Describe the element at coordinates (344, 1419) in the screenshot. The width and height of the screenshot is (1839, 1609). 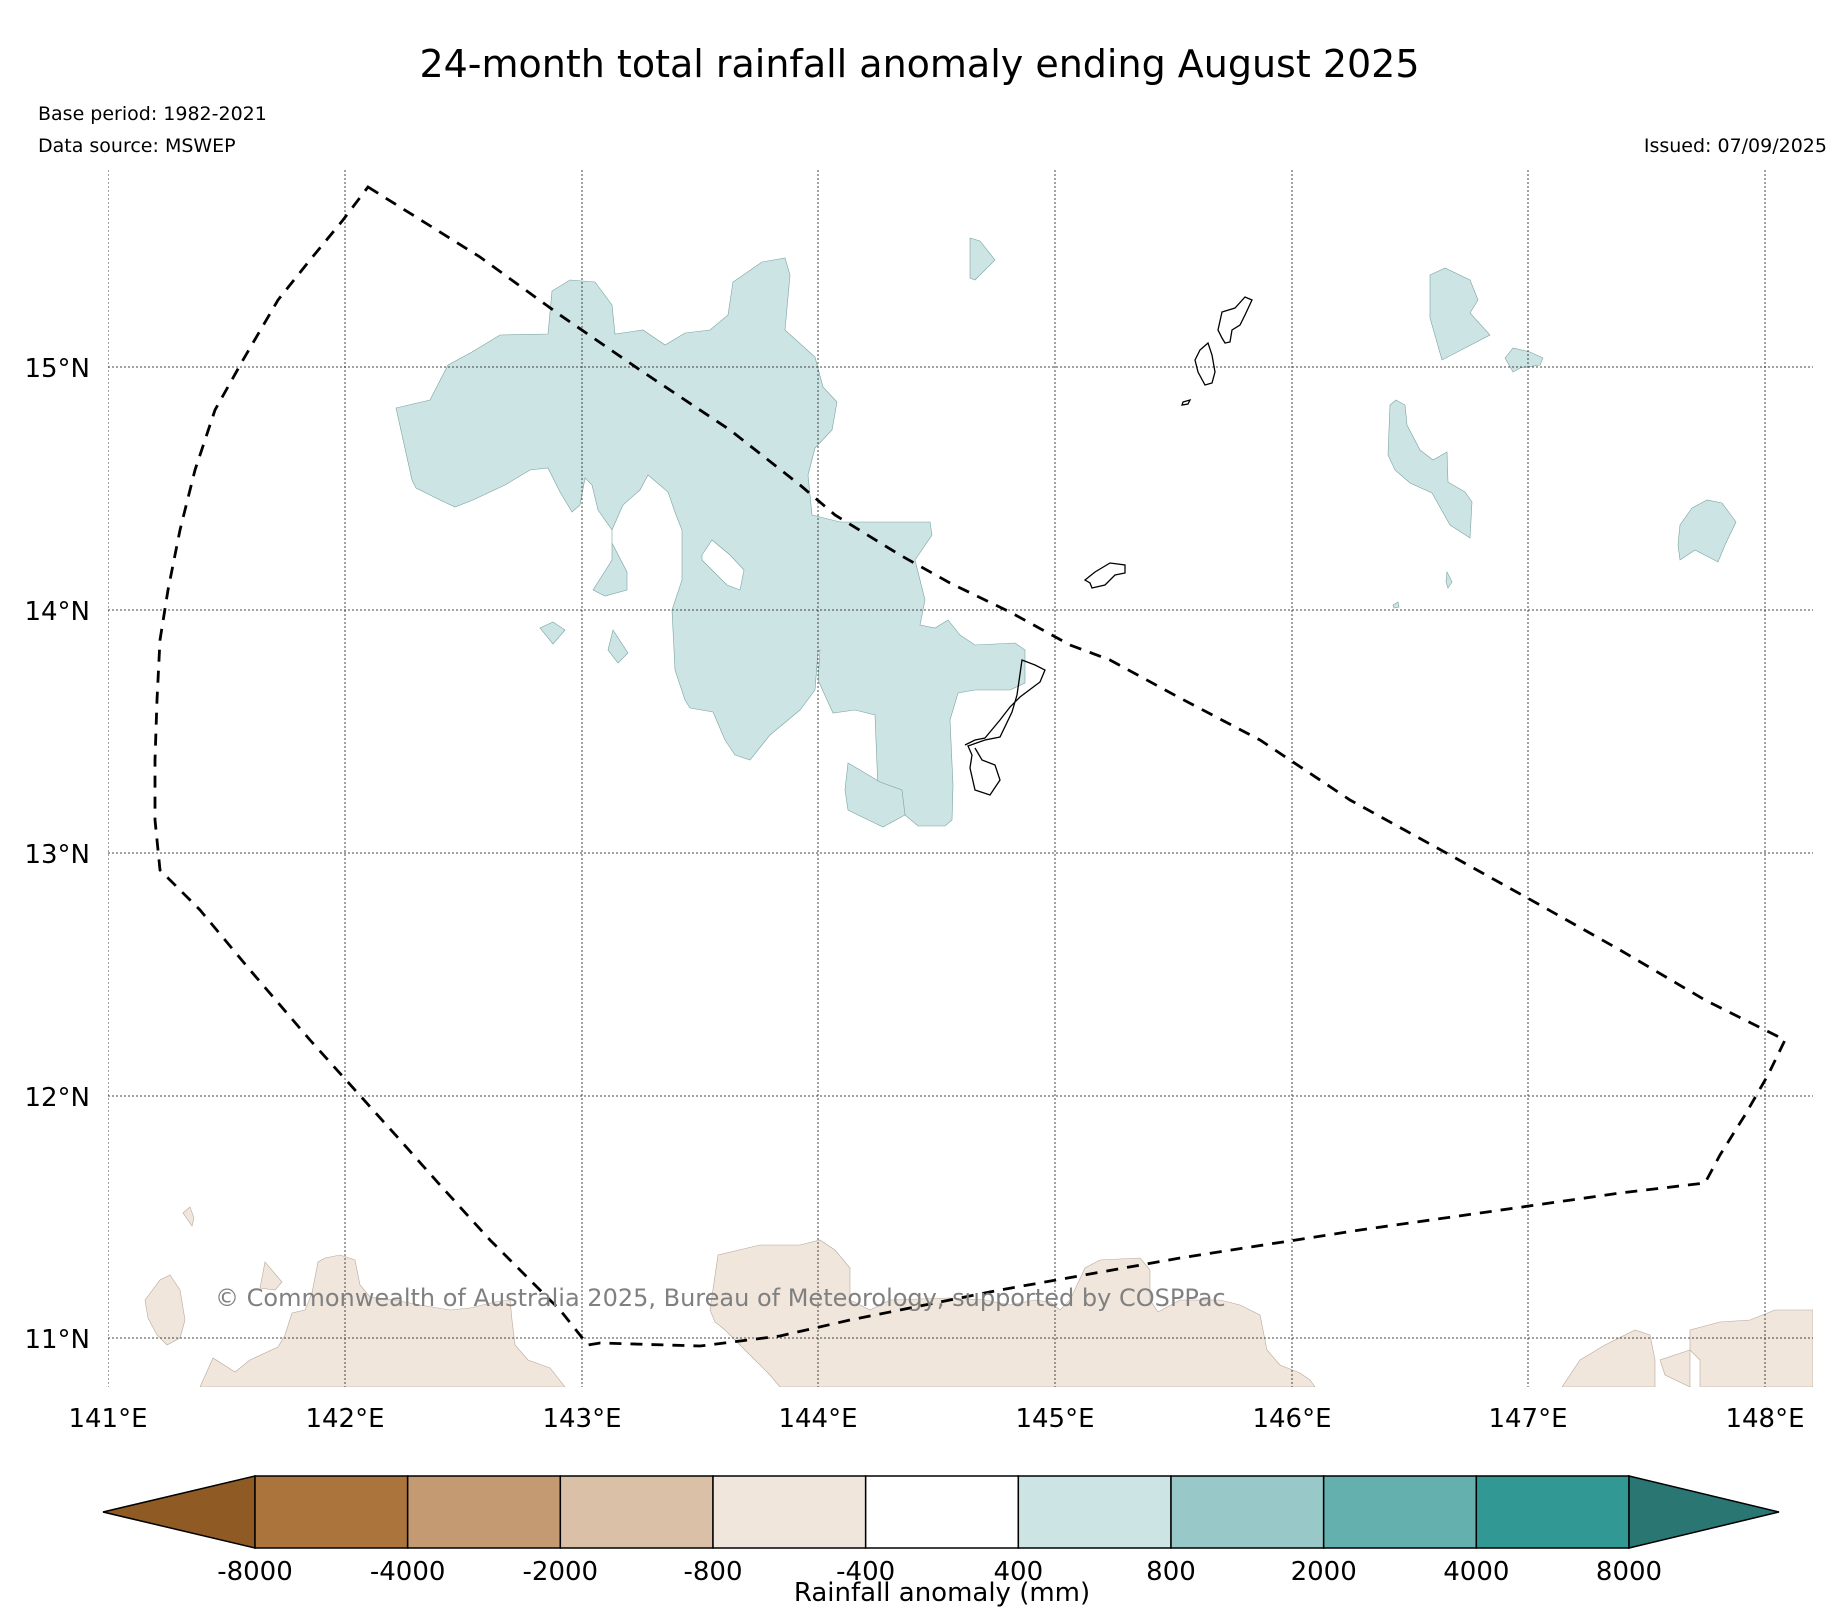
I see `lon-label-142E: 142°E` at that location.